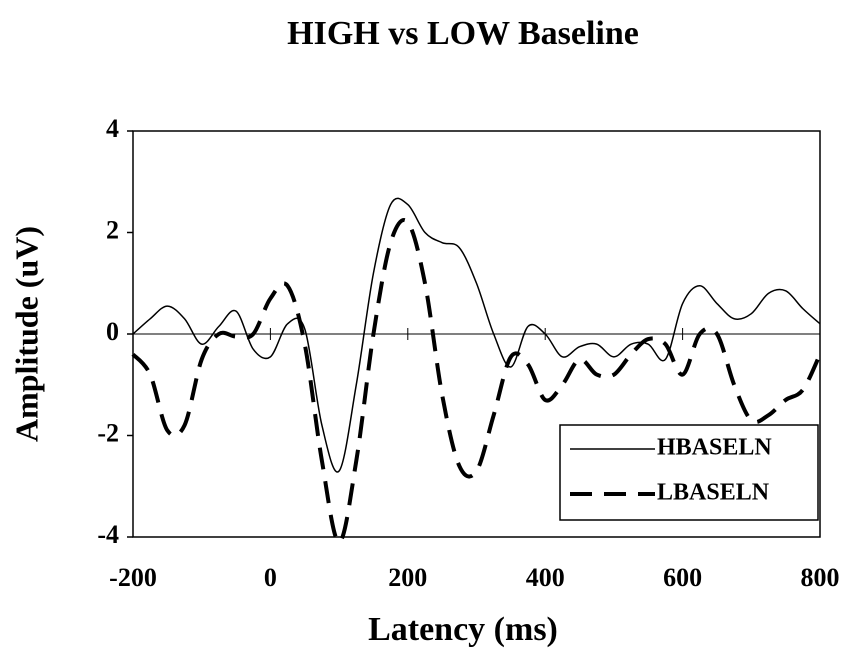 This screenshot has width=847, height=664. What do you see at coordinates (112, 331) in the screenshot?
I see `y-tick-label: 0` at bounding box center [112, 331].